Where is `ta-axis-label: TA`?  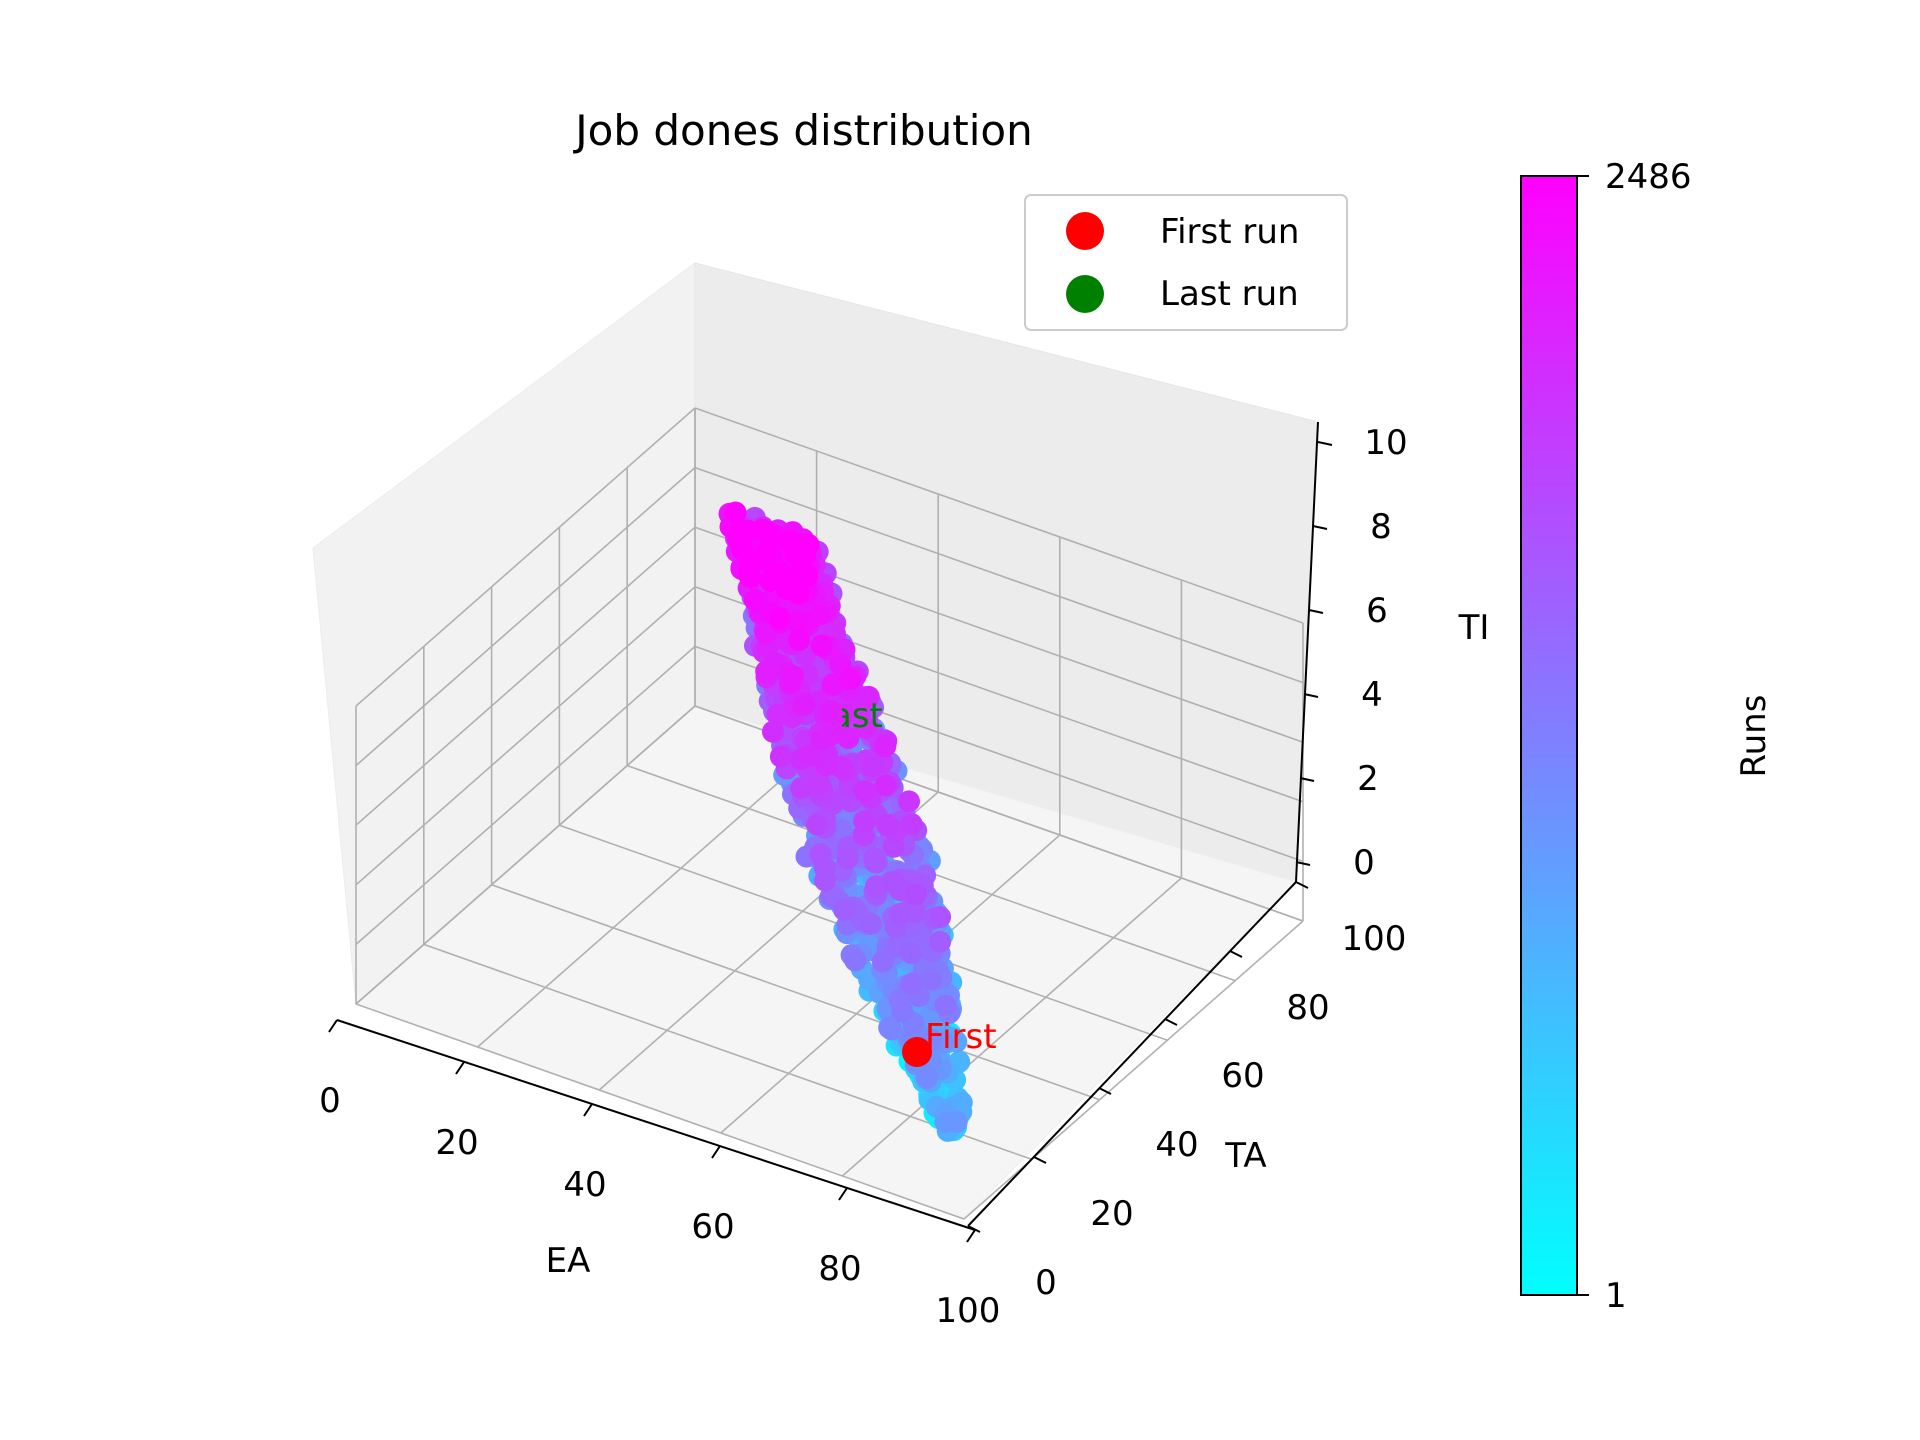
ta-axis-label: TA is located at coordinates (1245, 1156).